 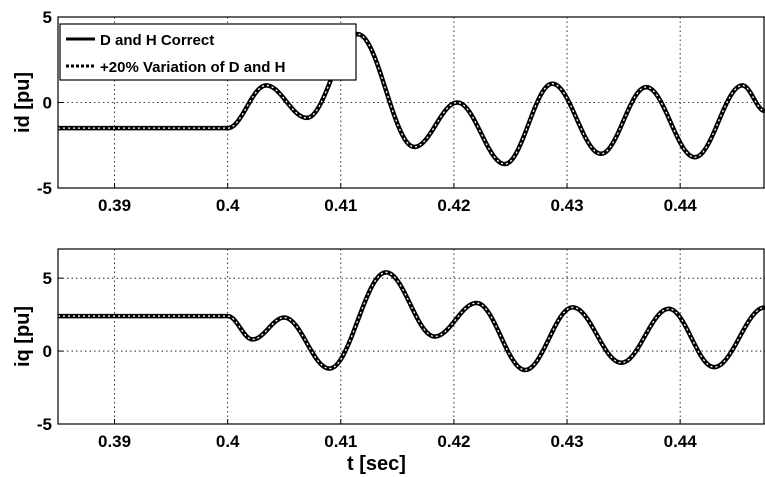 I want to click on legend-box, so click(x=208, y=52).